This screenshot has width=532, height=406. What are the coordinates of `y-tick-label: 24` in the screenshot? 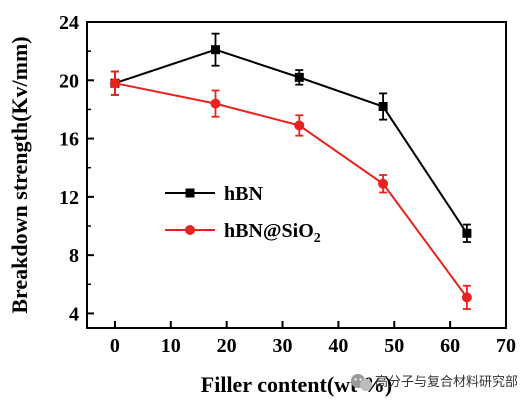 It's located at (69, 23).